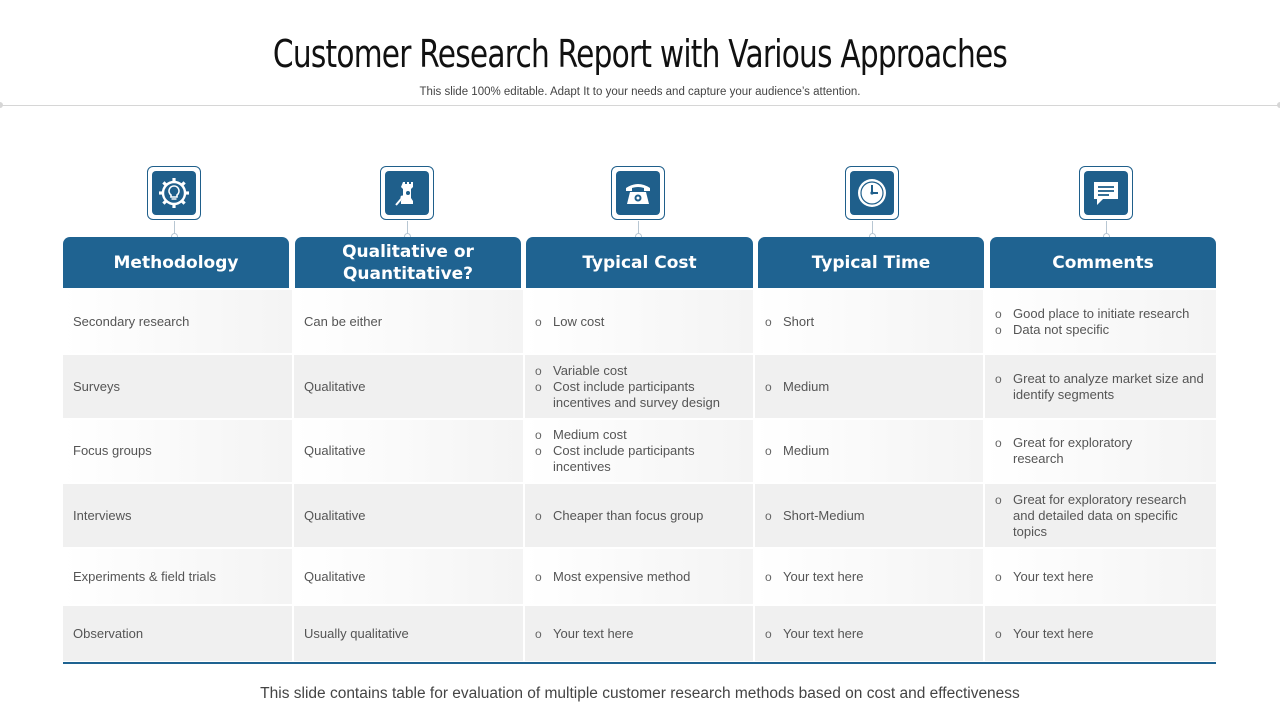 The height and width of the screenshot is (720, 1280). I want to click on gear-lightbulb-icon, so click(174, 193).